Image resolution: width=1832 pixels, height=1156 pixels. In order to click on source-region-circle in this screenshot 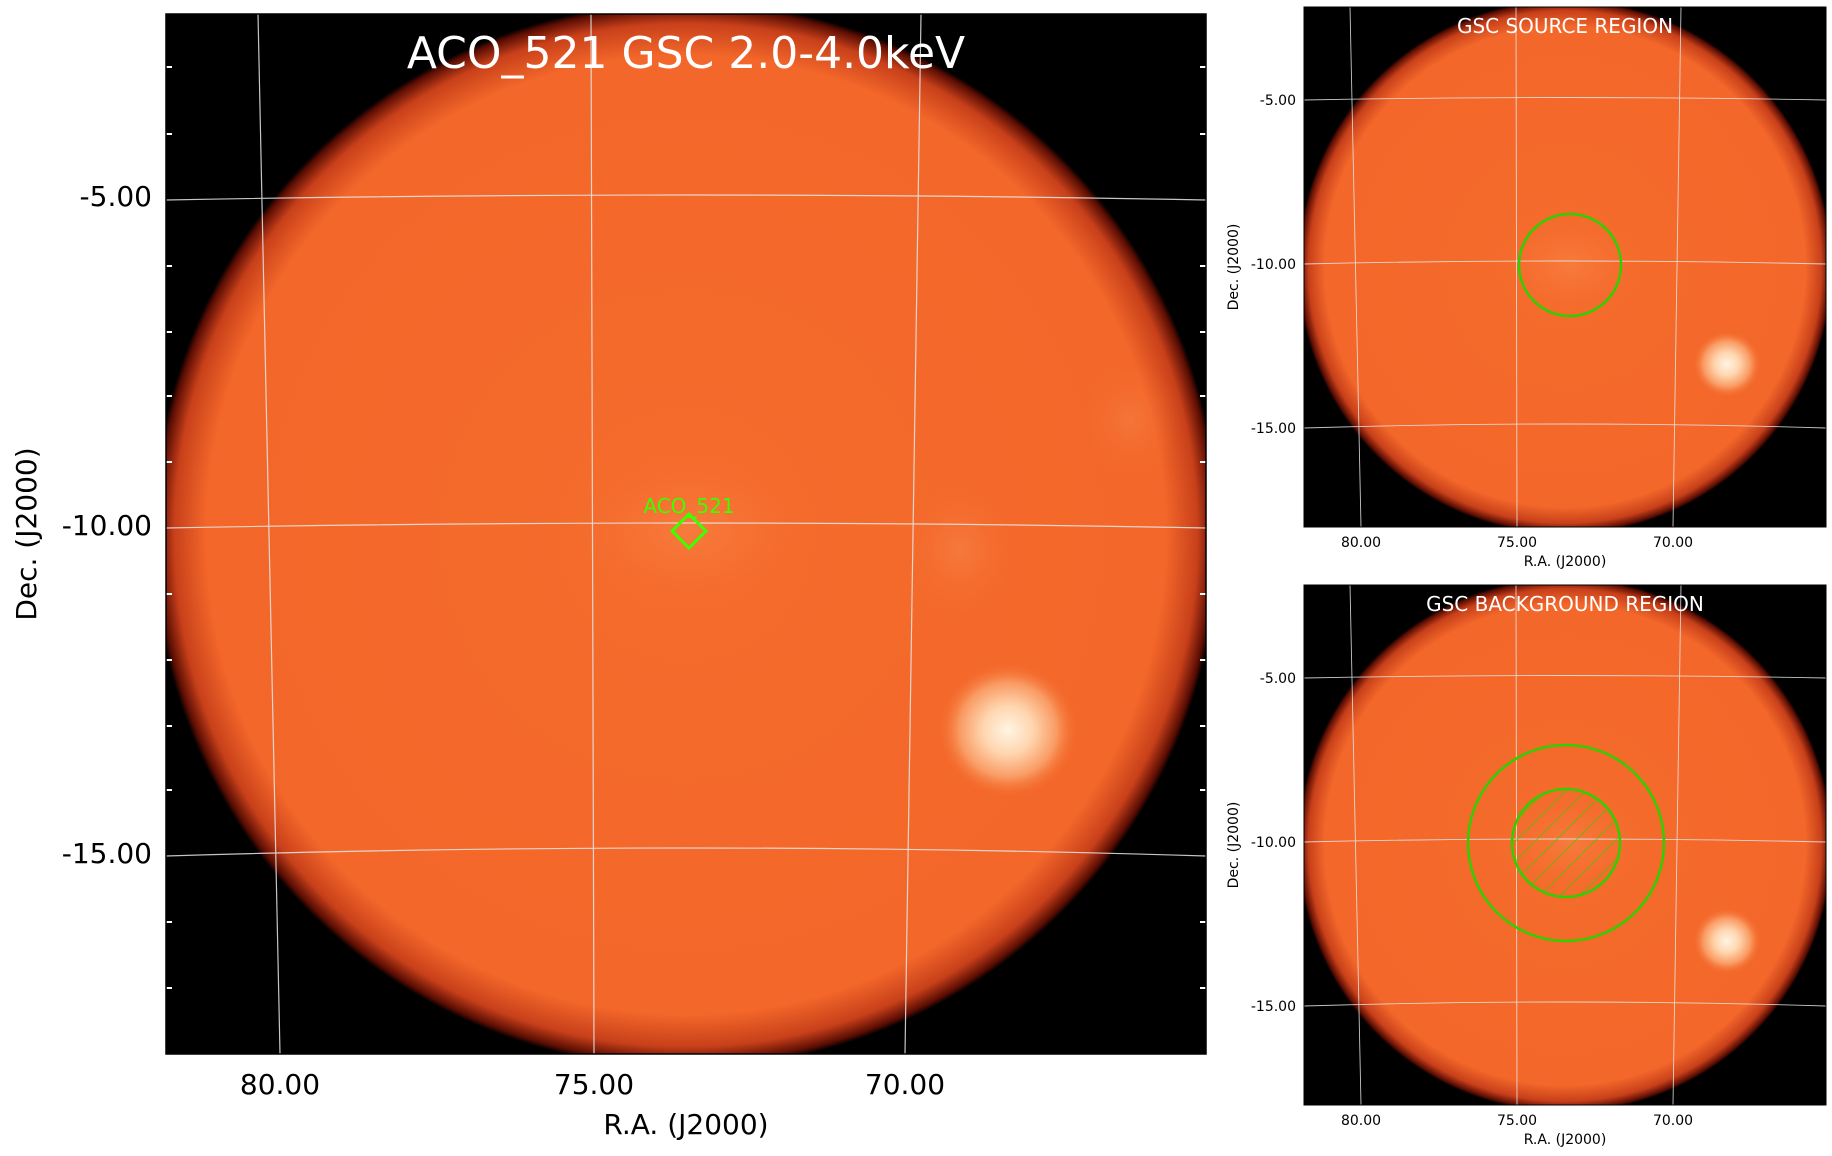, I will do `click(1570, 265)`.